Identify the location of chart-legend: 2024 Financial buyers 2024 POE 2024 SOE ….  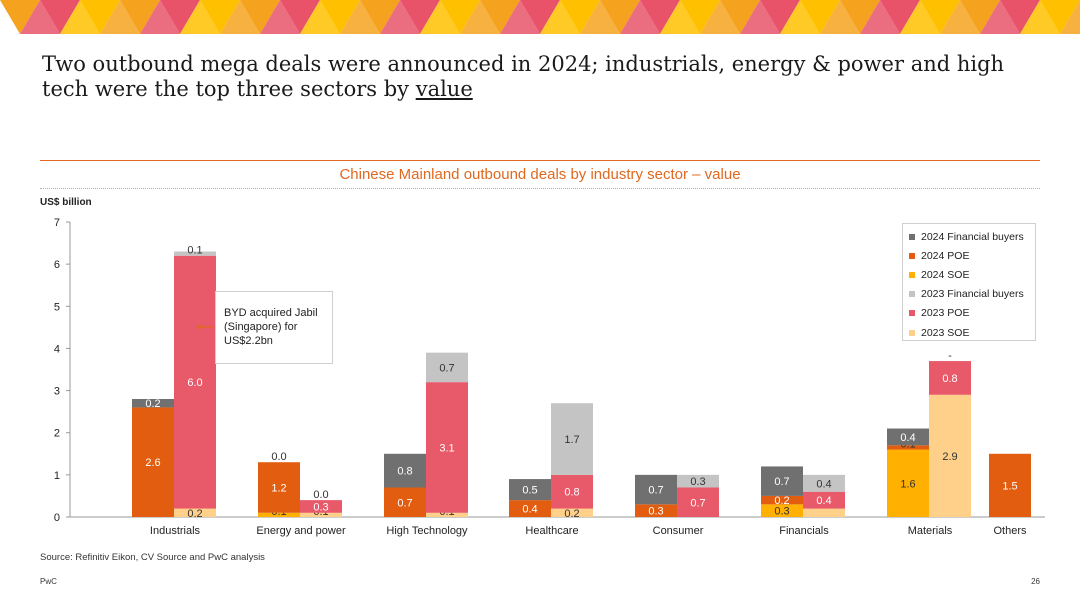
(969, 282).